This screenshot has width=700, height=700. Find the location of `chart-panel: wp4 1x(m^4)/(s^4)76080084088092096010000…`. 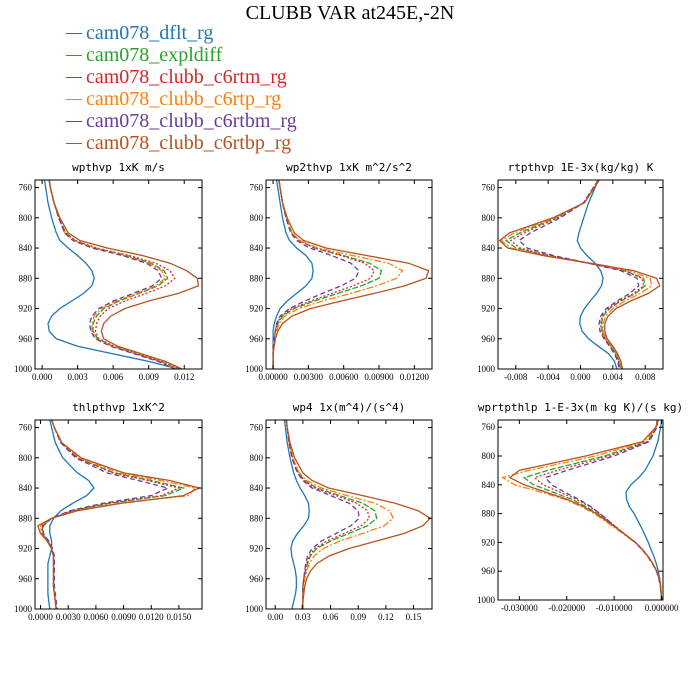

chart-panel: wp4 1x(m^4)/(s^4)76080084088092096010000… is located at coordinates (339, 511).